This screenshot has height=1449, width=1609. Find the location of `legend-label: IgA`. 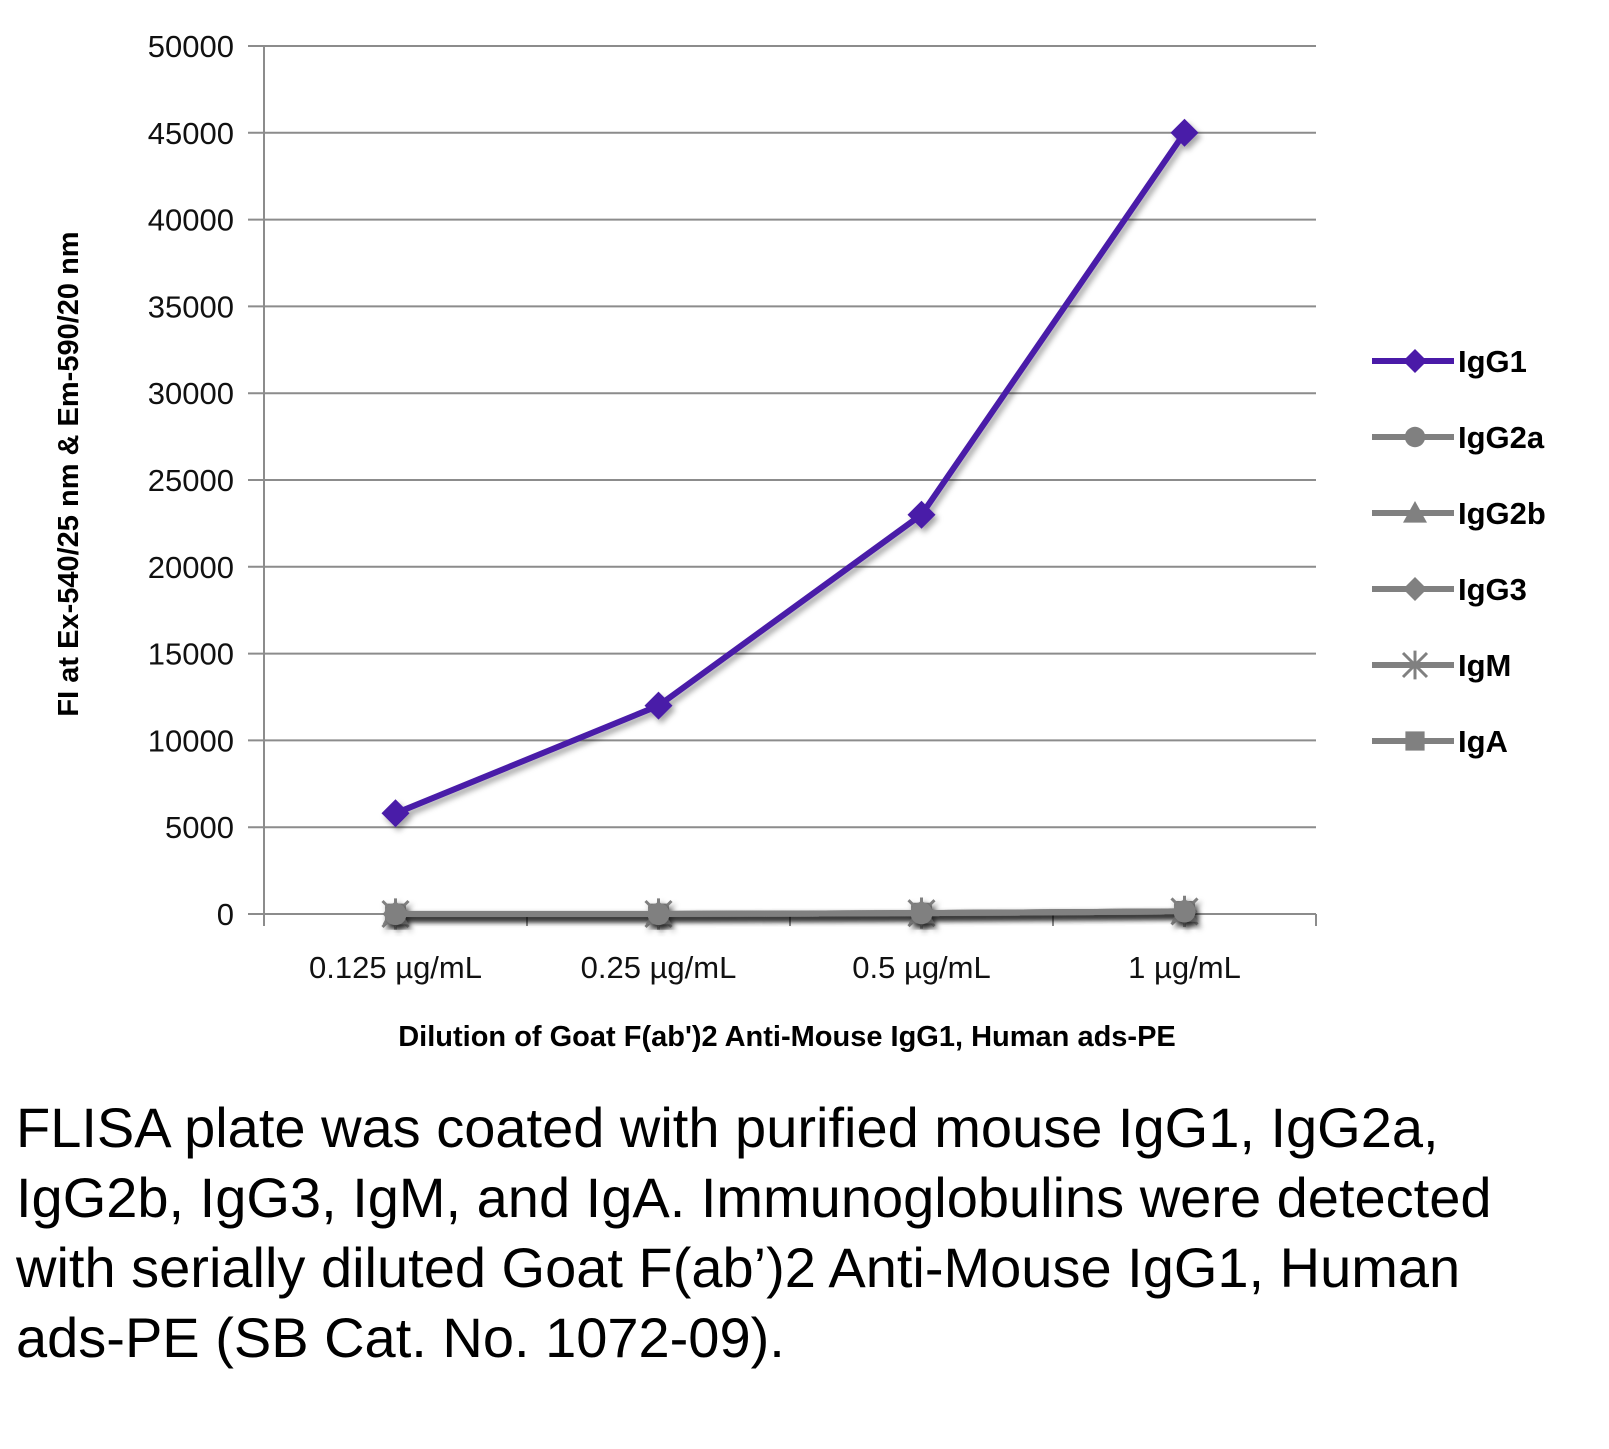

legend-label: IgA is located at coordinates (1483, 741).